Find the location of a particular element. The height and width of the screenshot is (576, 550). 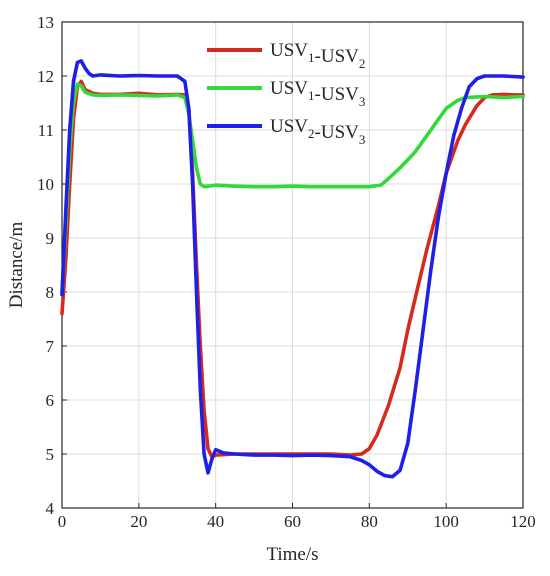

y-axis-label: Distance/m is located at coordinates (16, 265).